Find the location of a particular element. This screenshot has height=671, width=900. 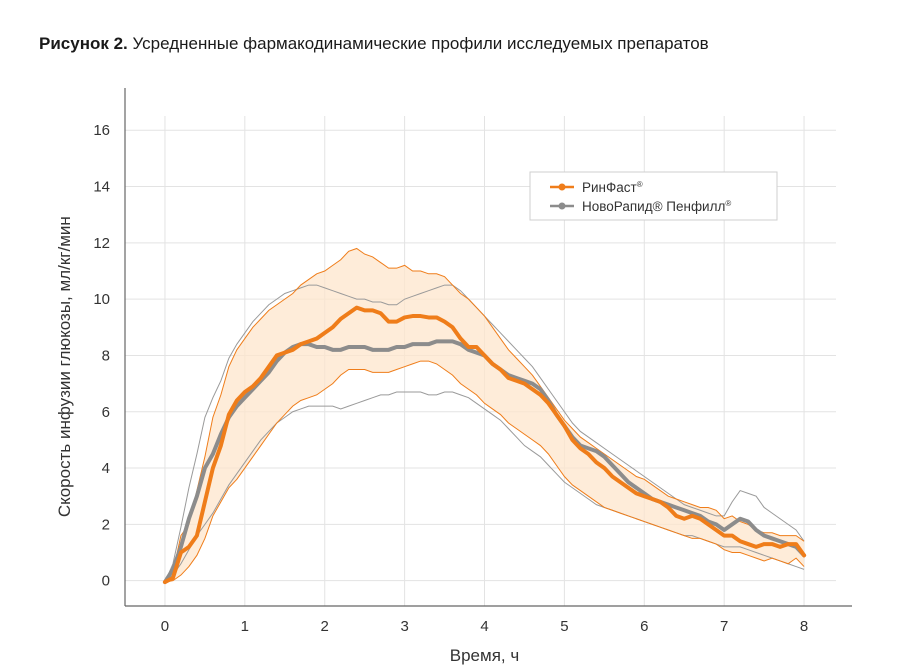

figure-number: Рисунок 2. is located at coordinates (83, 43).